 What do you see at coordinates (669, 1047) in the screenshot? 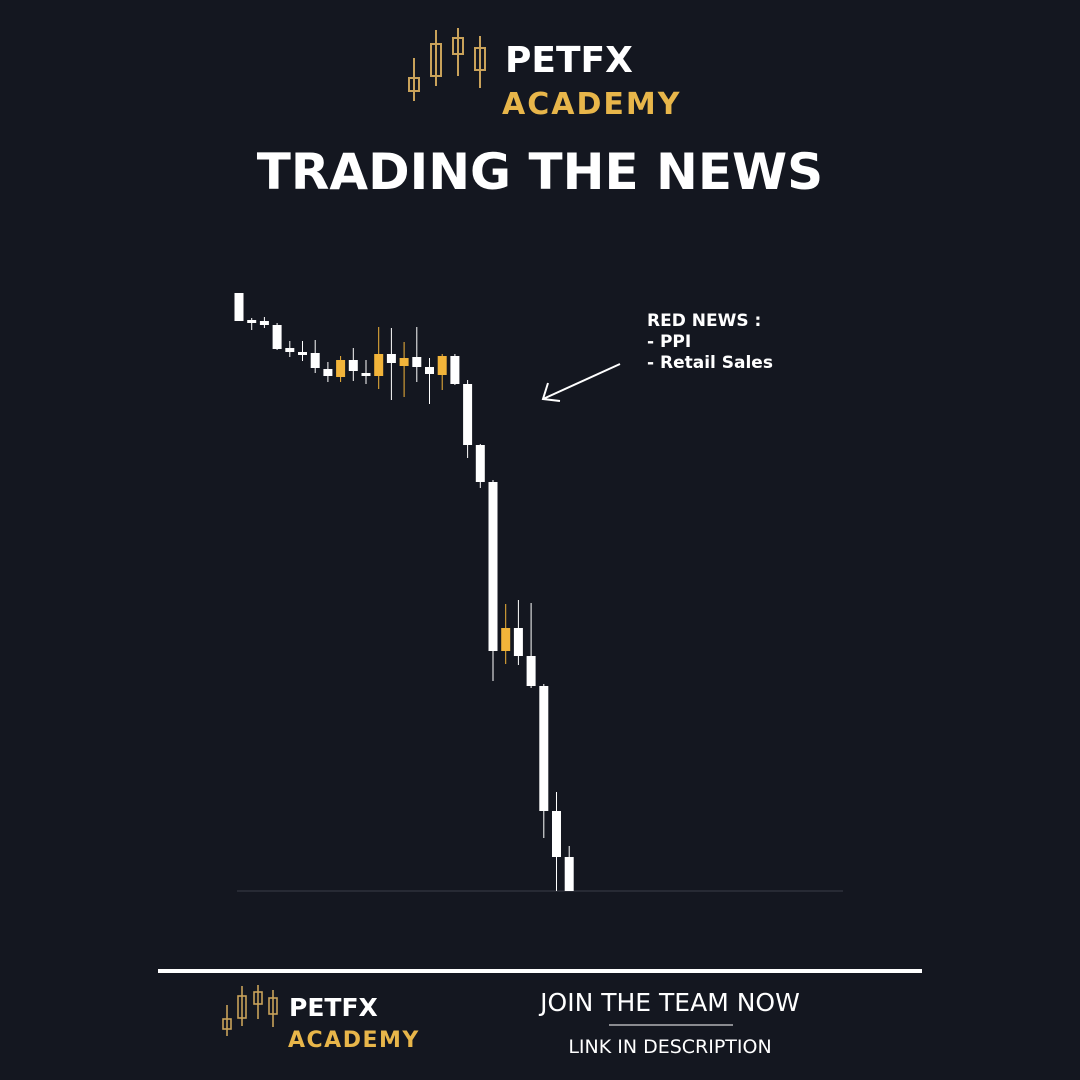
I see `link: LINK IN DESCRIPTION` at bounding box center [669, 1047].